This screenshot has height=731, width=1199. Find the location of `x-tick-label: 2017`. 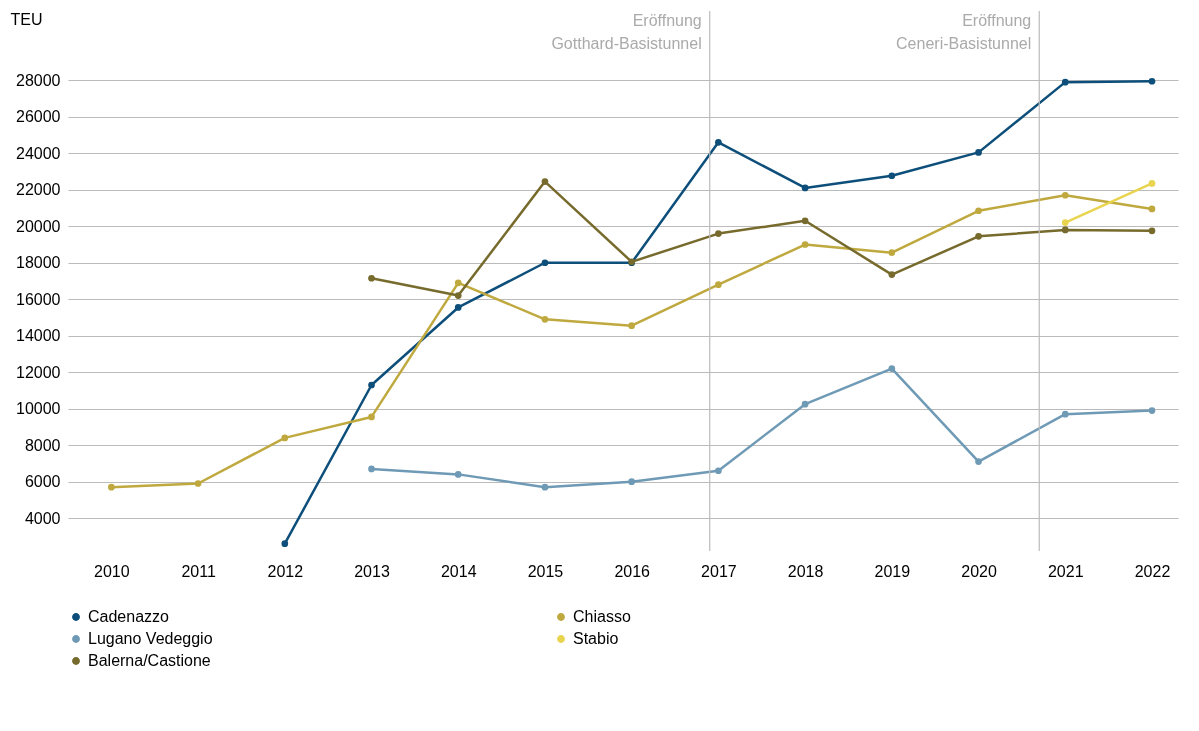

x-tick-label: 2017 is located at coordinates (719, 571).